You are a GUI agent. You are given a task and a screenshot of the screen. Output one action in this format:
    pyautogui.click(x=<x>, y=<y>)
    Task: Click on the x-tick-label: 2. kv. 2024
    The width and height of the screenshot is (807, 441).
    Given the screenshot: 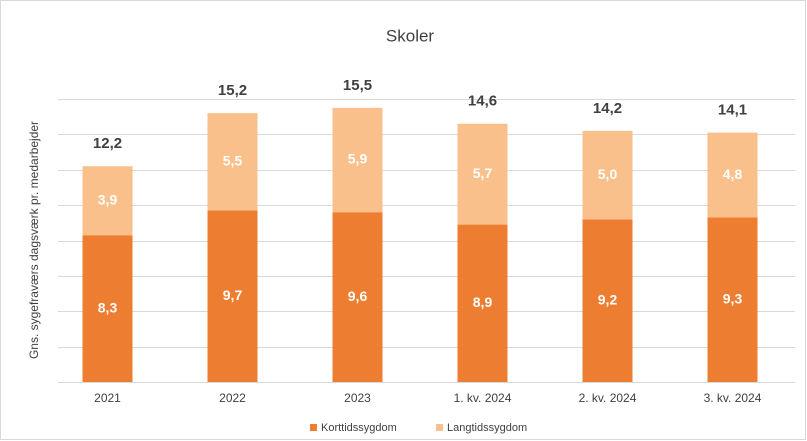 What is the action you would take?
    pyautogui.click(x=608, y=398)
    